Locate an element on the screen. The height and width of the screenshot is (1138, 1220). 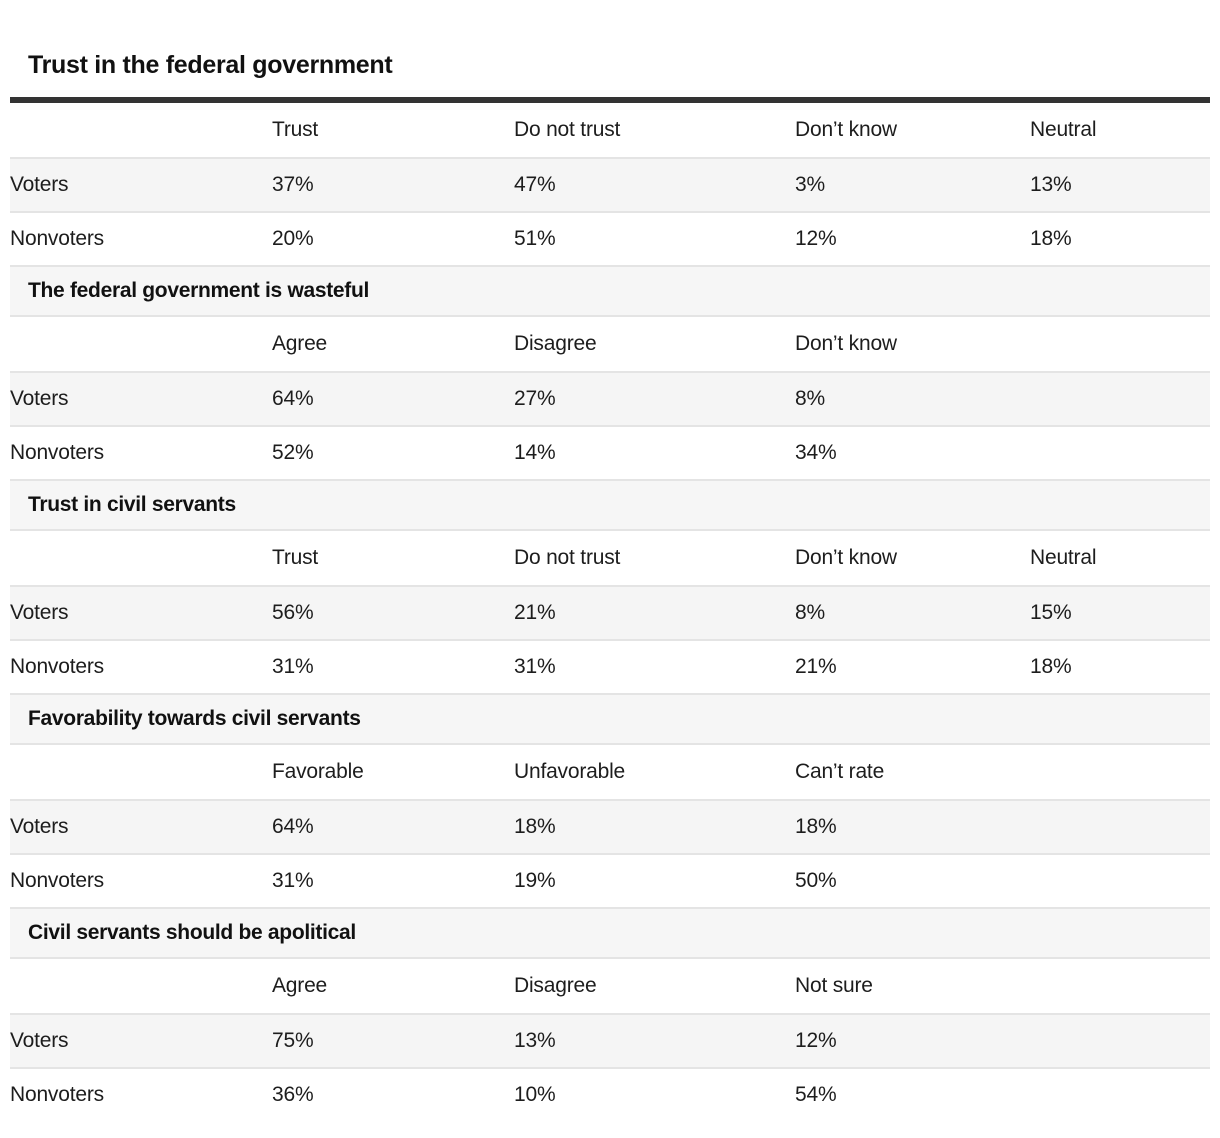
cell-value: 75% is located at coordinates (393, 1040).